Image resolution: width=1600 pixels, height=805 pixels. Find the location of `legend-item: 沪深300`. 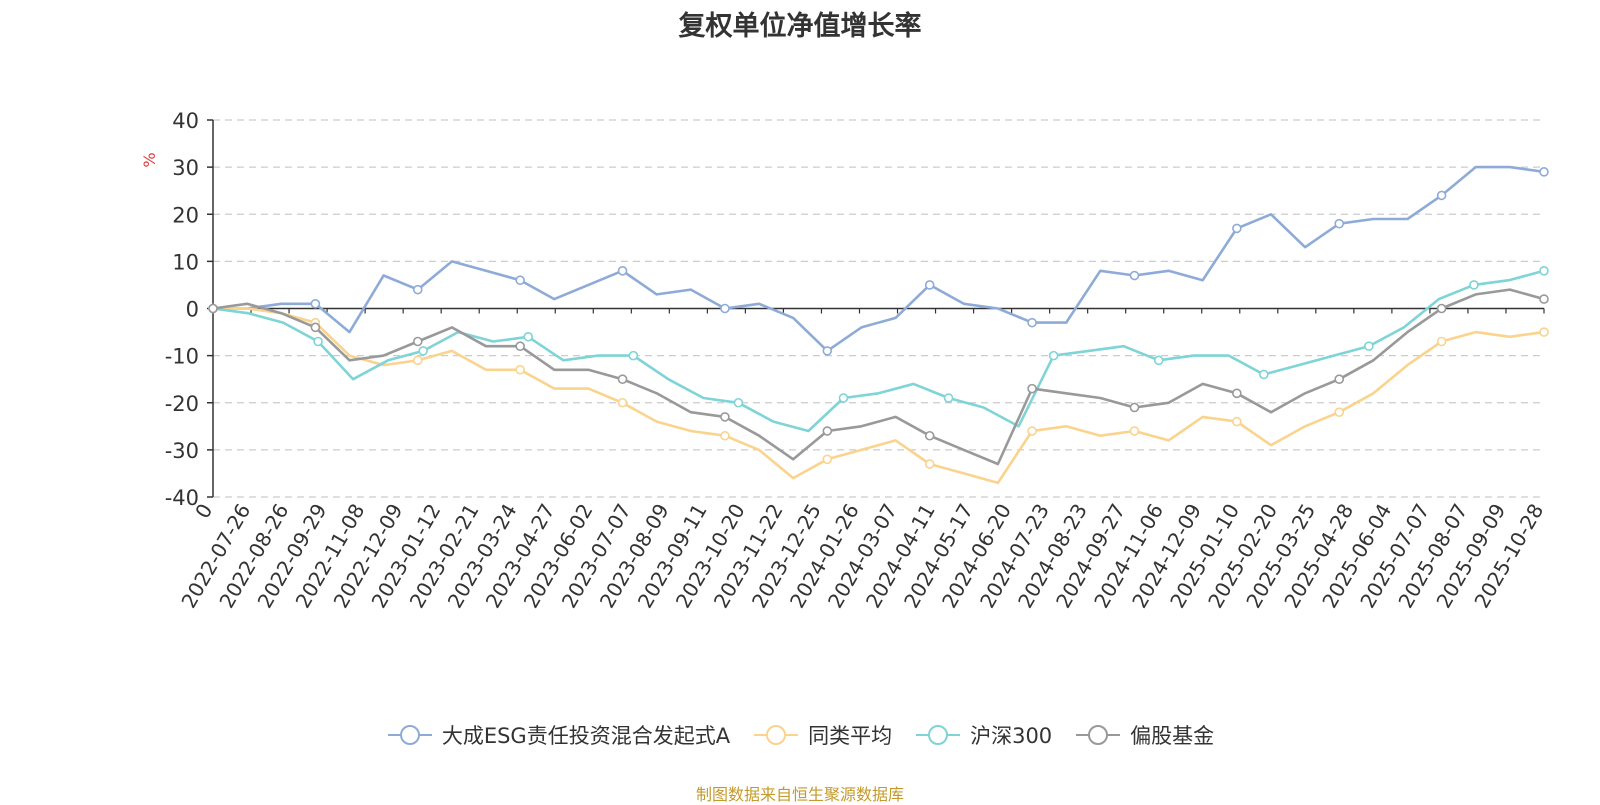

legend-item: 沪深300 is located at coordinates (983, 735).